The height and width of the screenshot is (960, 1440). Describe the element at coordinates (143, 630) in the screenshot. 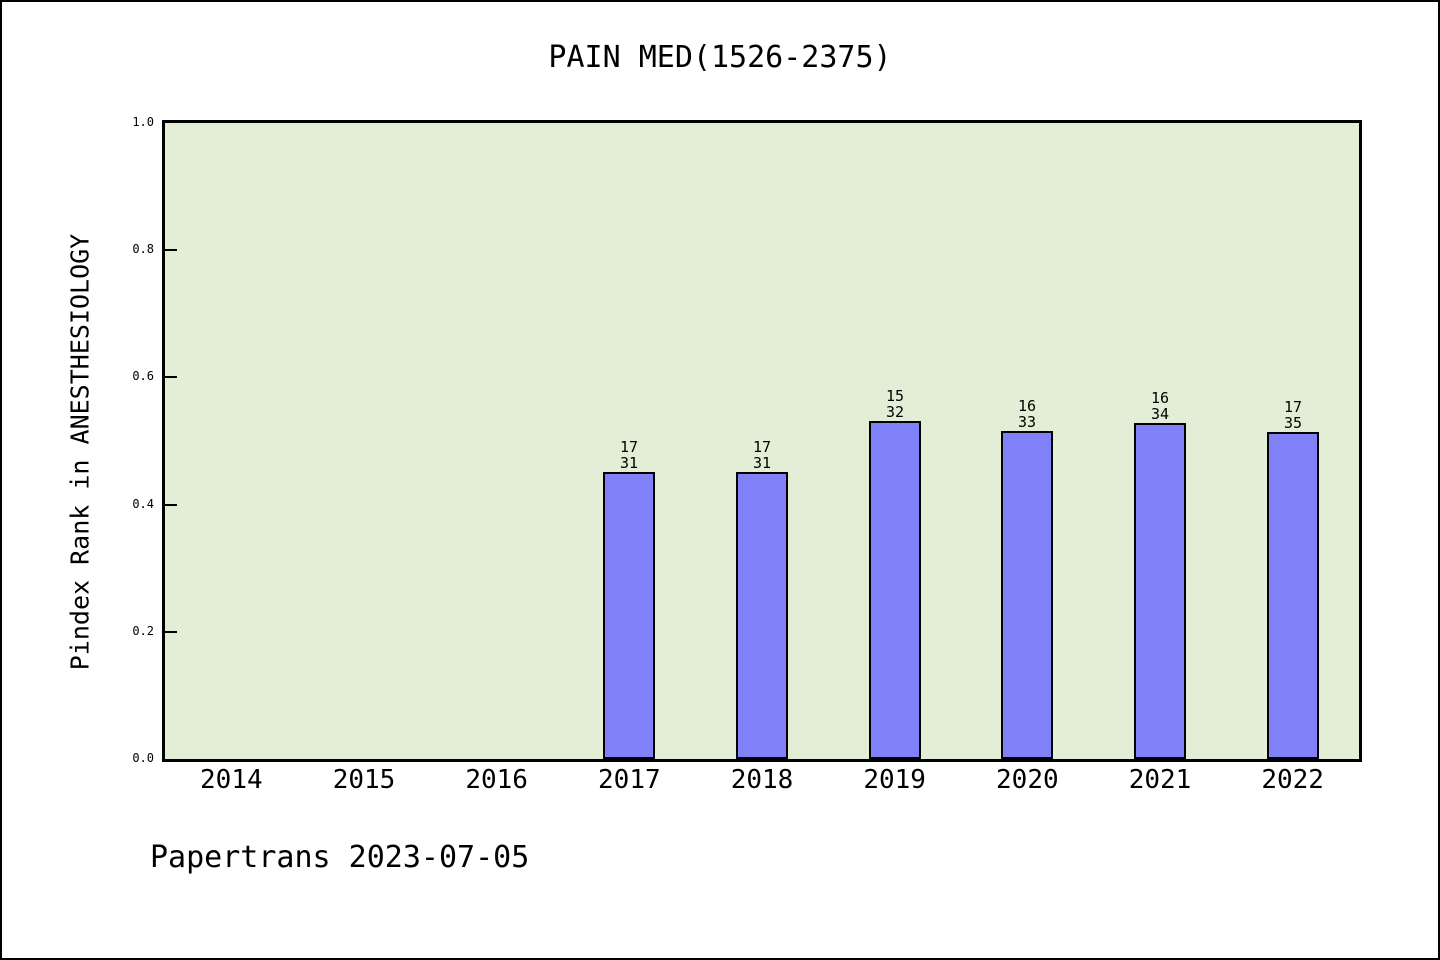

I see `y-tick-label-0.2: 0.2` at that location.